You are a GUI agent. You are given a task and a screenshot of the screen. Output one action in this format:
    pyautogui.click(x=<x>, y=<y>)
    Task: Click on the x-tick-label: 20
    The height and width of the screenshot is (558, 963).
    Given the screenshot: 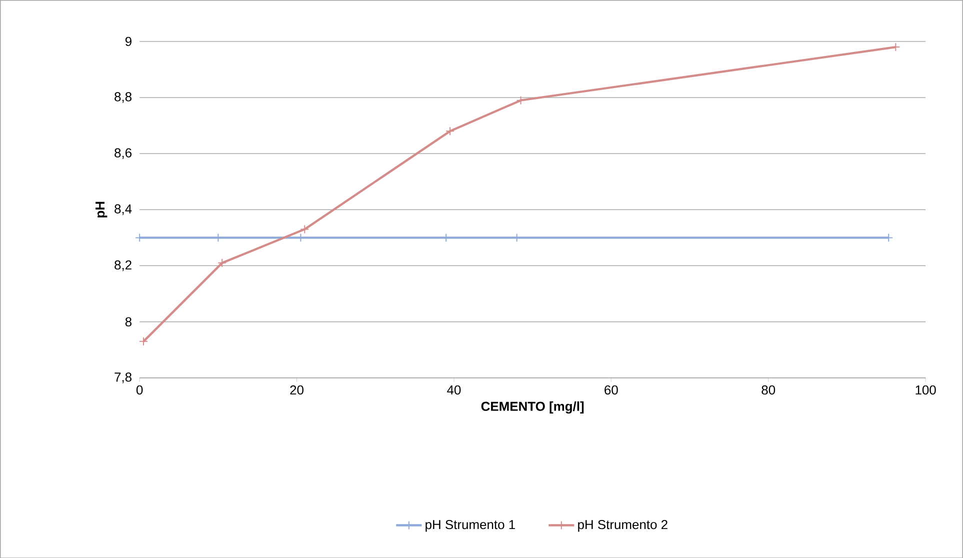 What is the action you would take?
    pyautogui.click(x=297, y=389)
    